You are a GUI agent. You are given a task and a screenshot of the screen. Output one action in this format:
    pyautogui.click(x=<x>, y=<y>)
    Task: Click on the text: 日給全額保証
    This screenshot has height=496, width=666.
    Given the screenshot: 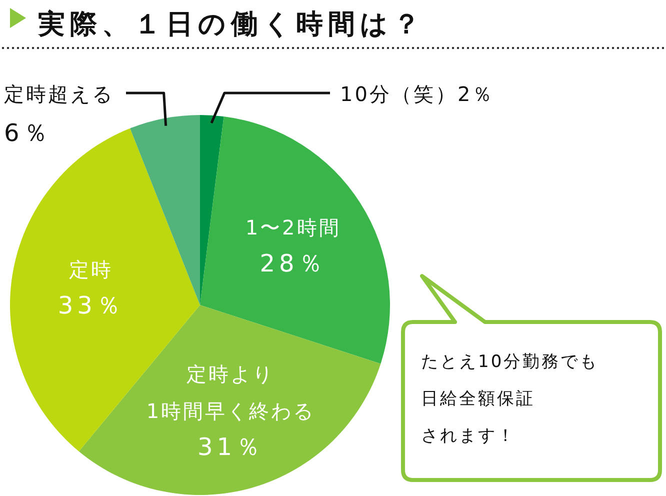 What is the action you would take?
    pyautogui.click(x=478, y=399)
    